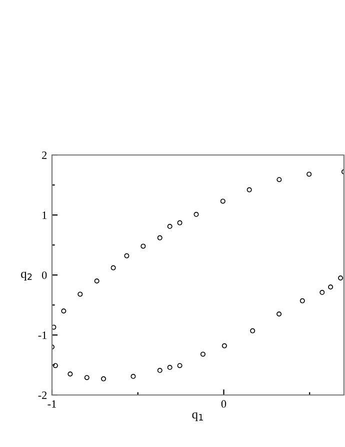 Image resolution: width=345 pixels, height=447 pixels. What do you see at coordinates (42, 395) in the screenshot?
I see `y-tick-label: -2` at bounding box center [42, 395].